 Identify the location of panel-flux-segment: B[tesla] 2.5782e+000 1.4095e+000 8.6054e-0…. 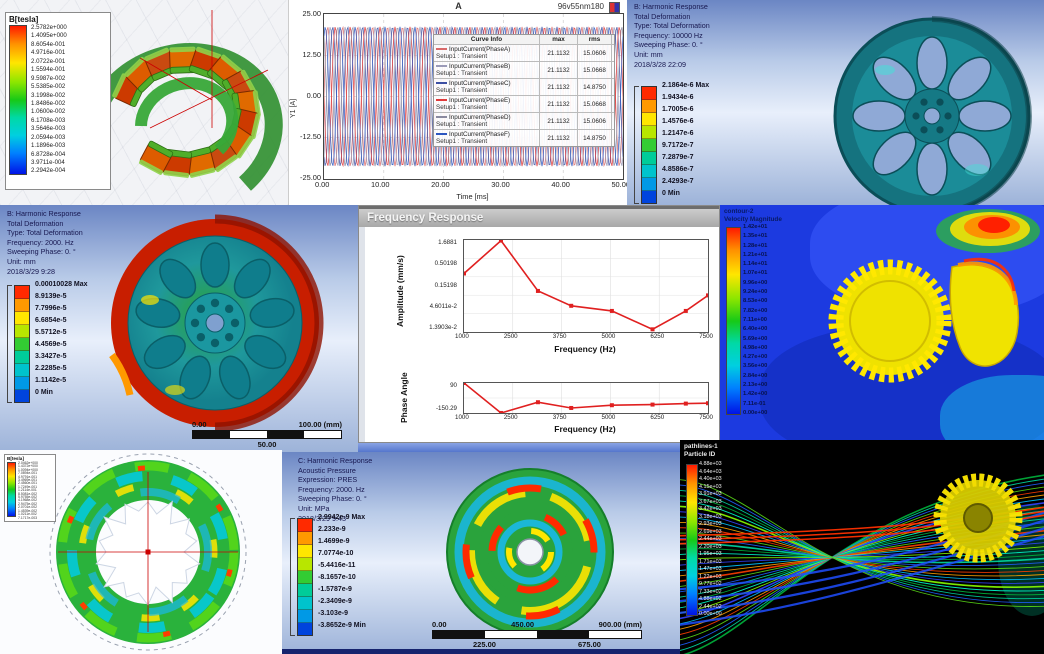
(144, 102).